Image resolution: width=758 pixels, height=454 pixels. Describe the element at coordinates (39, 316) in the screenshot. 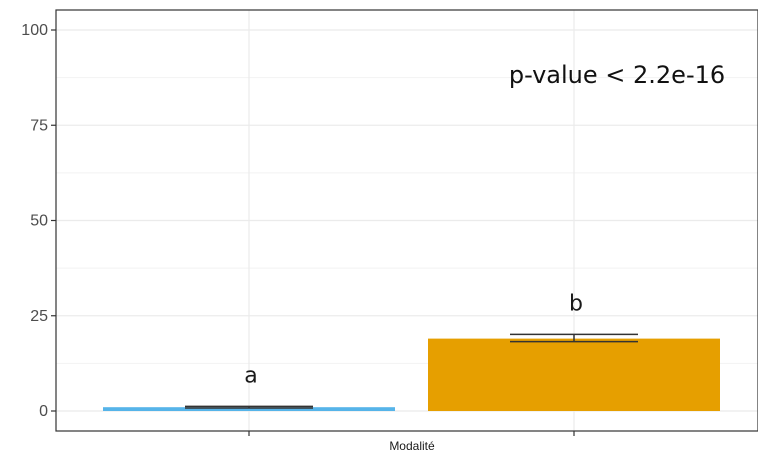

I see `y-tick-label: 25` at that location.